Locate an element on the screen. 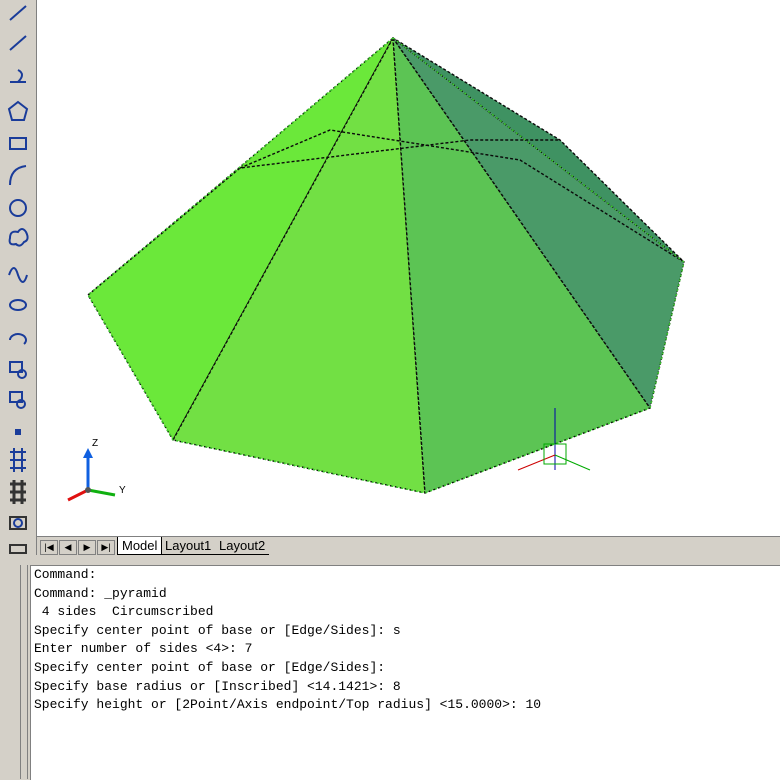 The image size is (780, 780). command-line: Enter number of sides <4>: 7 is located at coordinates (143, 649).